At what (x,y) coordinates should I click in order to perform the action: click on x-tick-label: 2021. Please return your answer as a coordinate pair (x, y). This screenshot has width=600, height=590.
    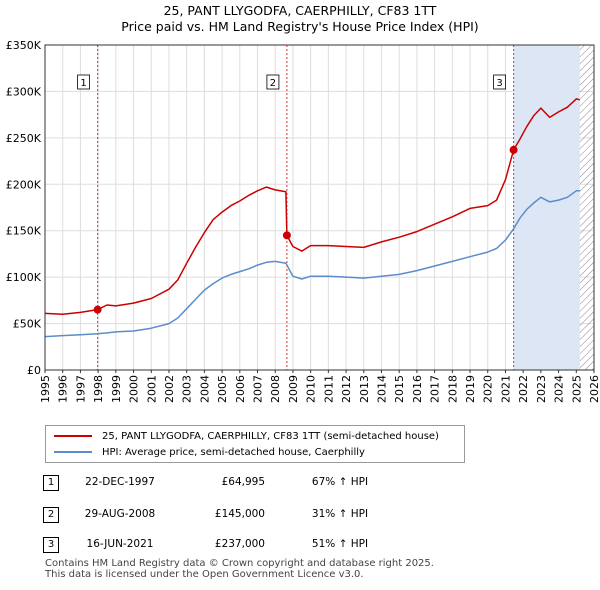
    Looking at the image, I should click on (505, 389).